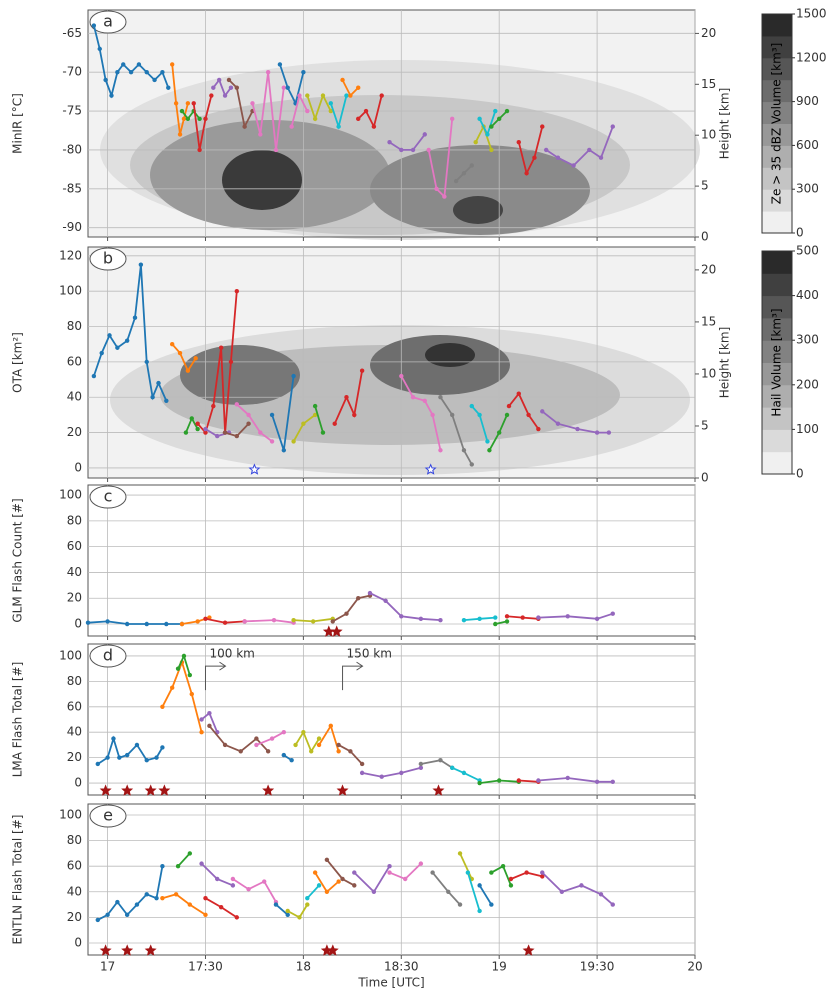 The width and height of the screenshot is (830, 992). I want to click on y2-tick-label: 0, so click(705, 237).